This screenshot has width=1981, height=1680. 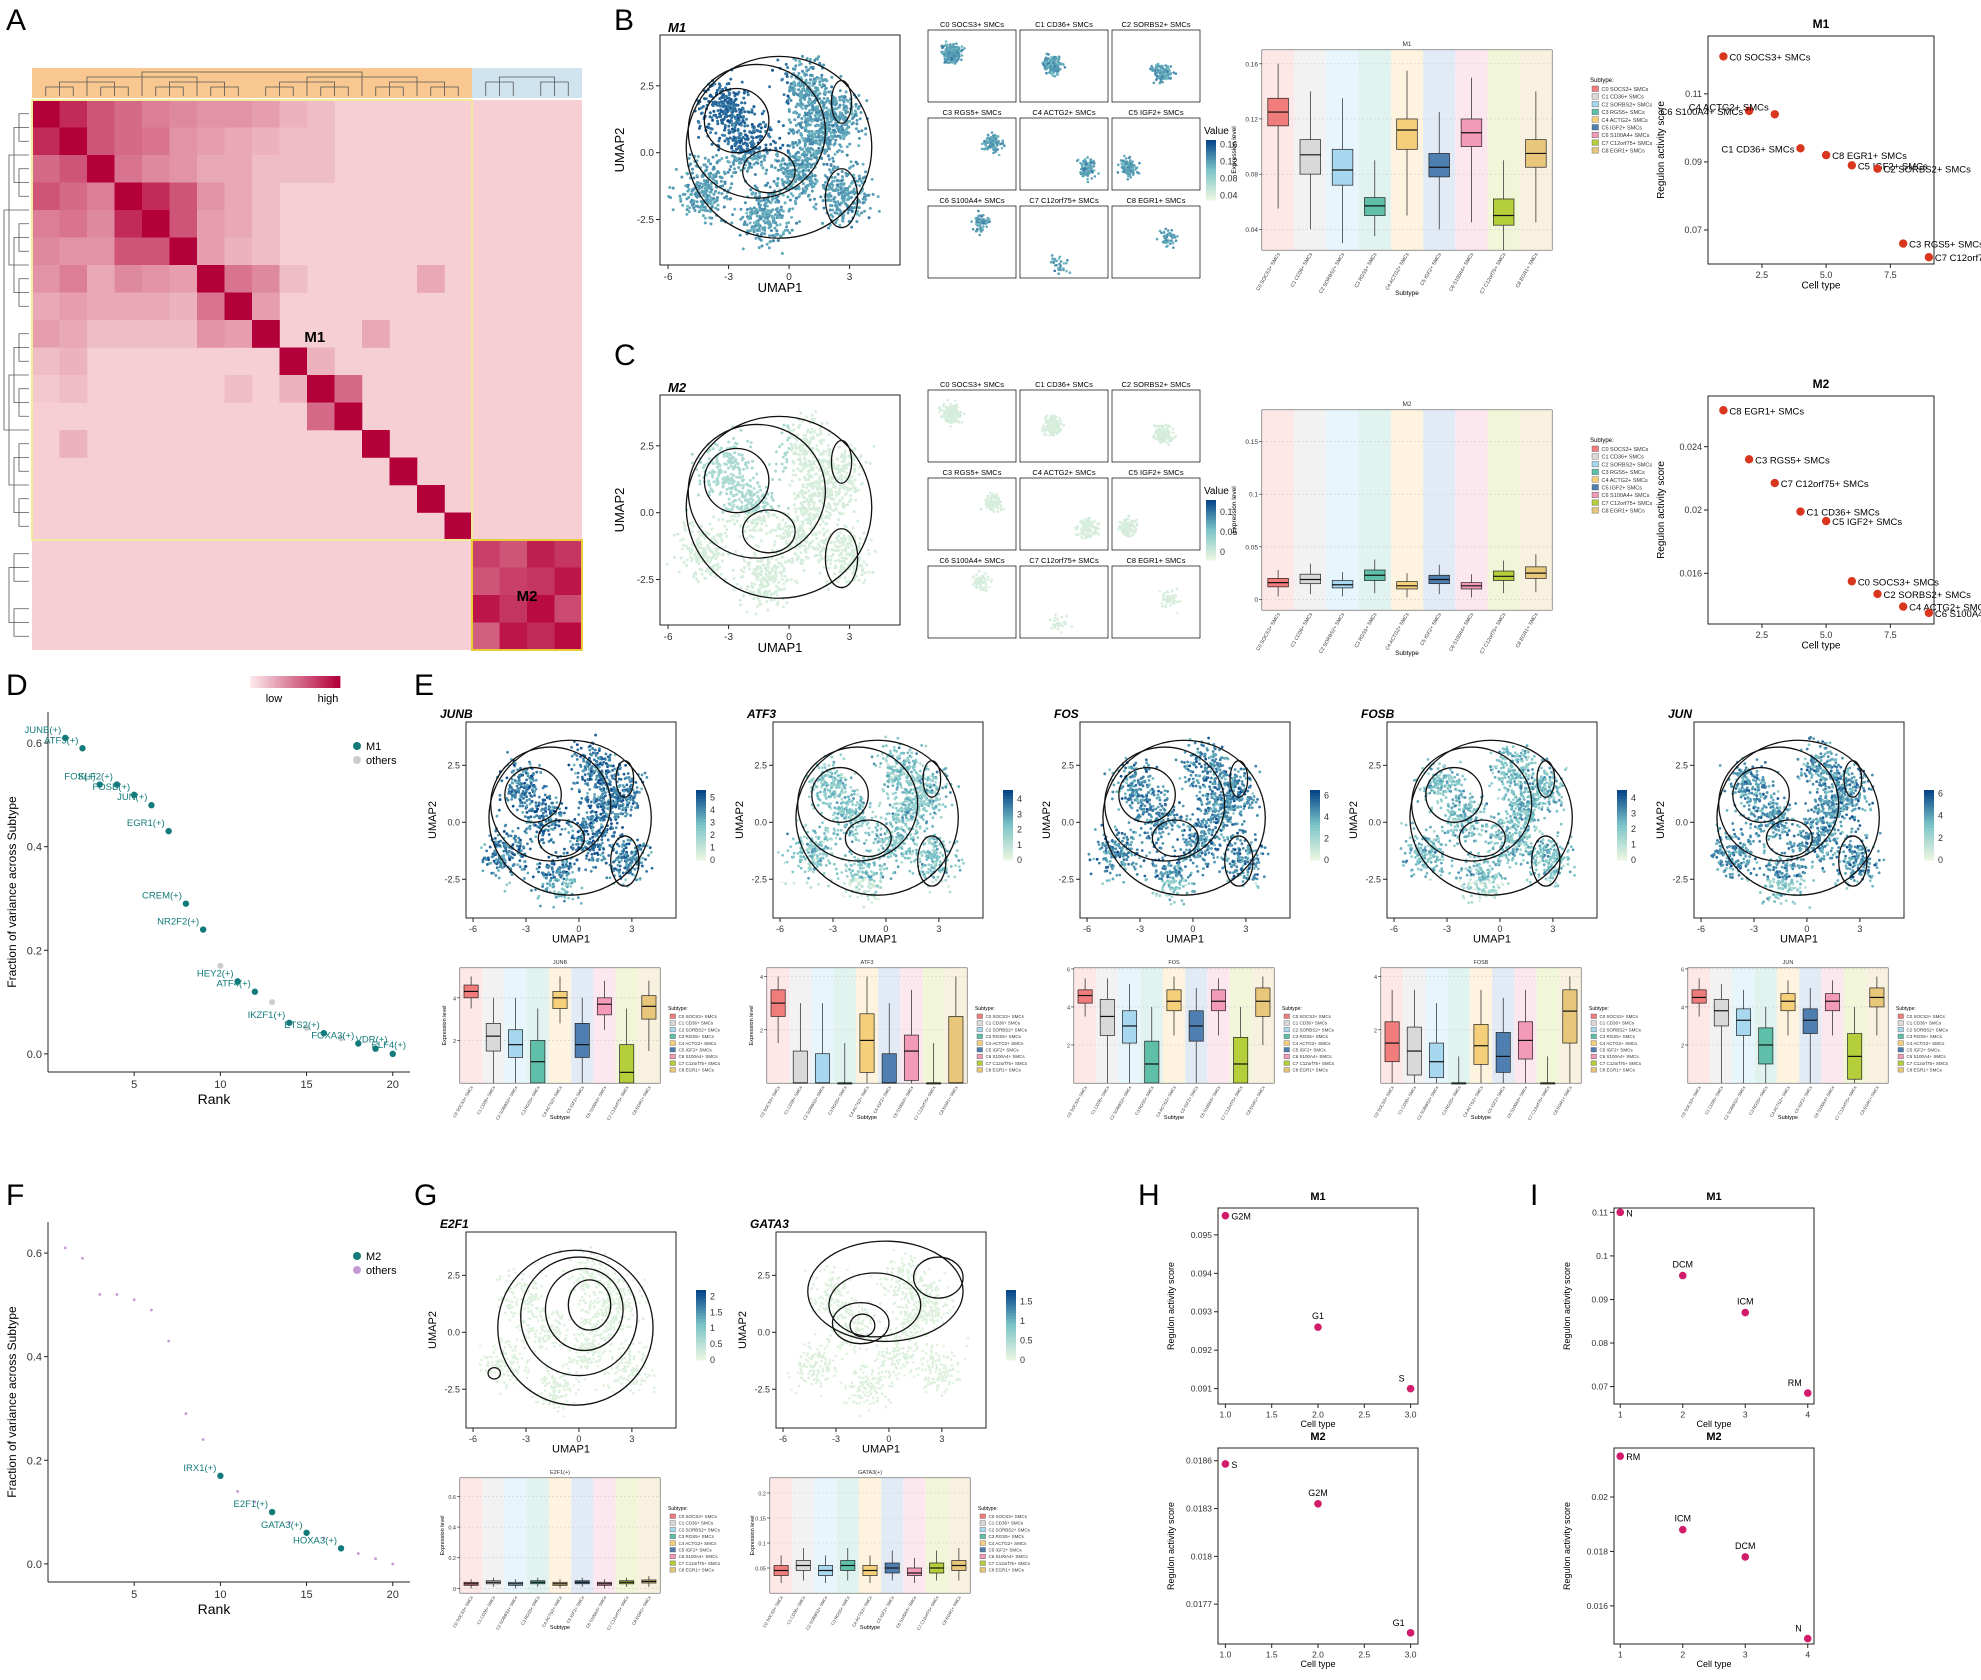 I want to click on dendrogram-branch, so click(x=18, y=595).